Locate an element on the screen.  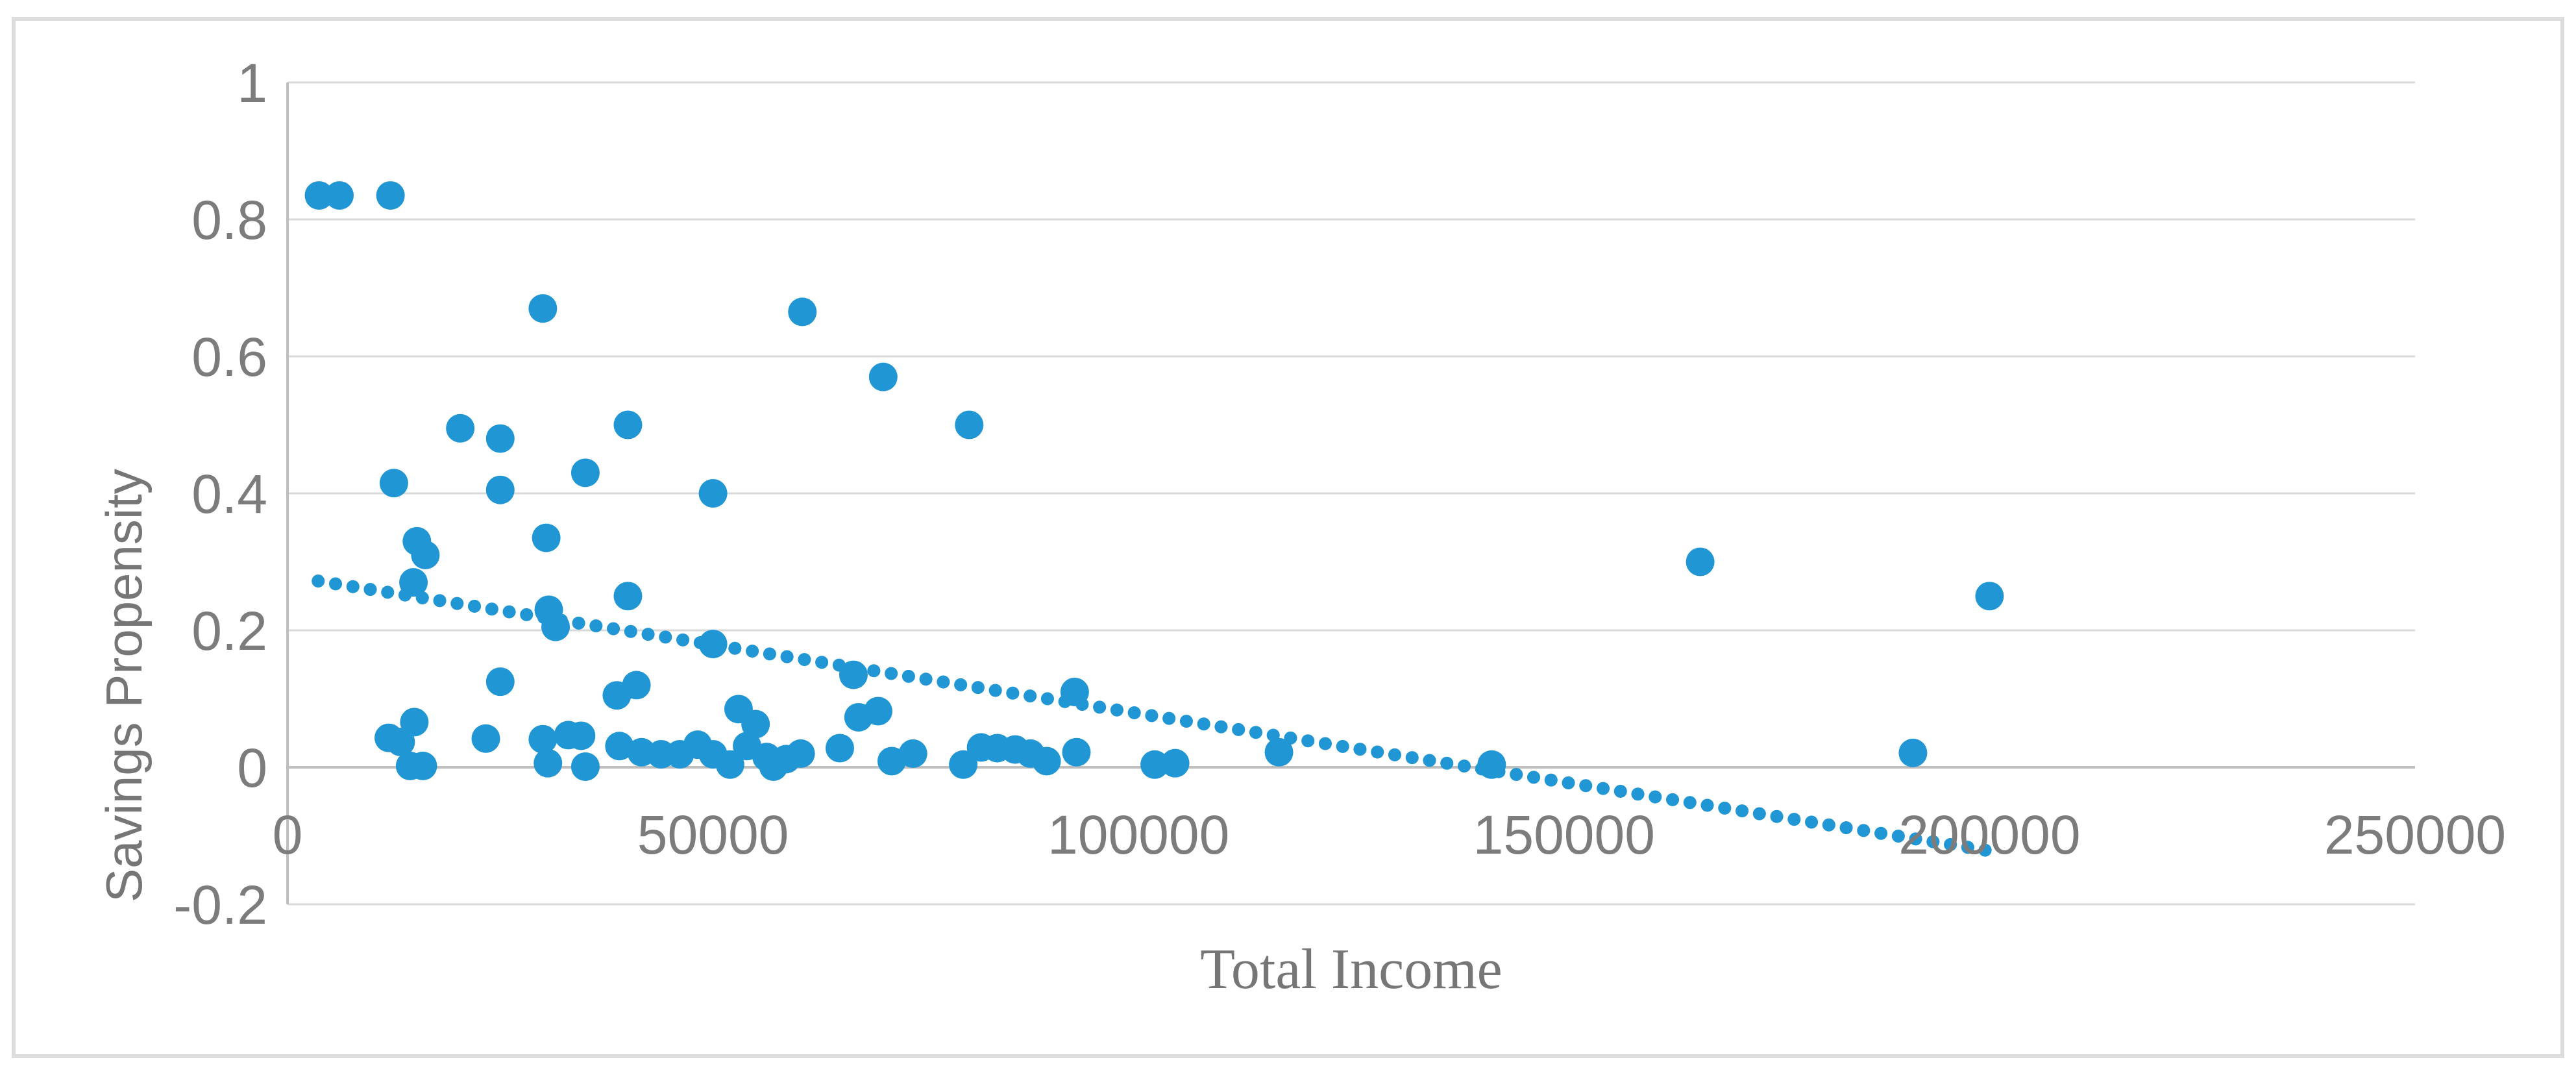
y-tick-label: 0.4 is located at coordinates (229, 494).